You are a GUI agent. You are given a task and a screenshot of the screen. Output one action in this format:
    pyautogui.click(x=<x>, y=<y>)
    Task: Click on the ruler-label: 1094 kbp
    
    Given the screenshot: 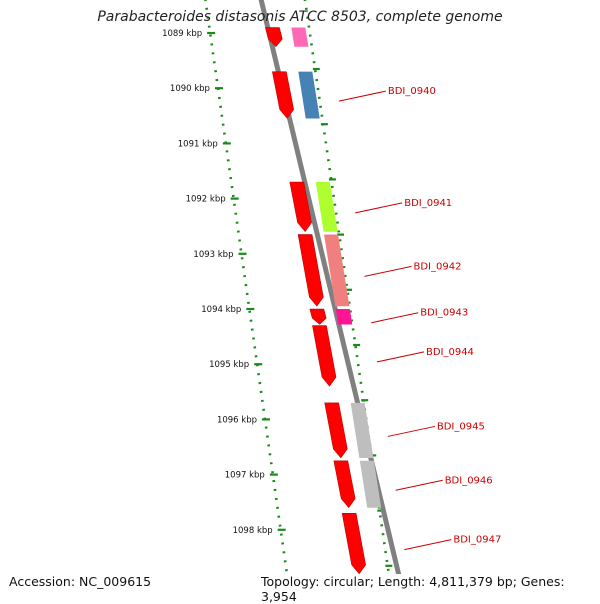 What is the action you would take?
    pyautogui.click(x=221, y=310)
    